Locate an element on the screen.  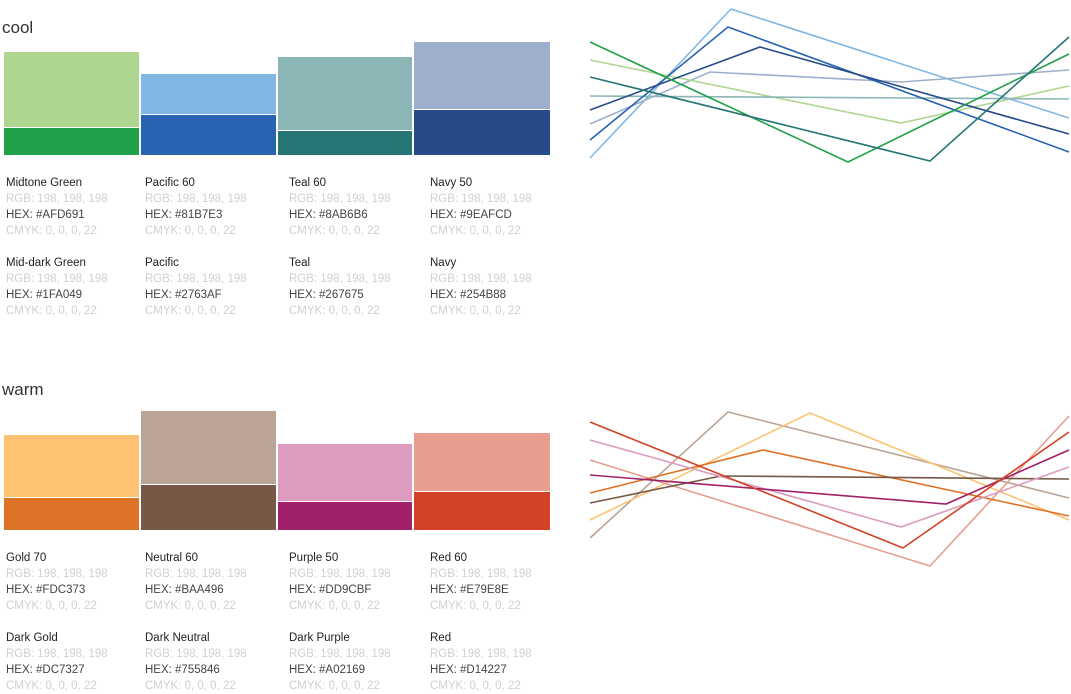
color-hex: HEX: #8AB6B6 is located at coordinates (328, 215).